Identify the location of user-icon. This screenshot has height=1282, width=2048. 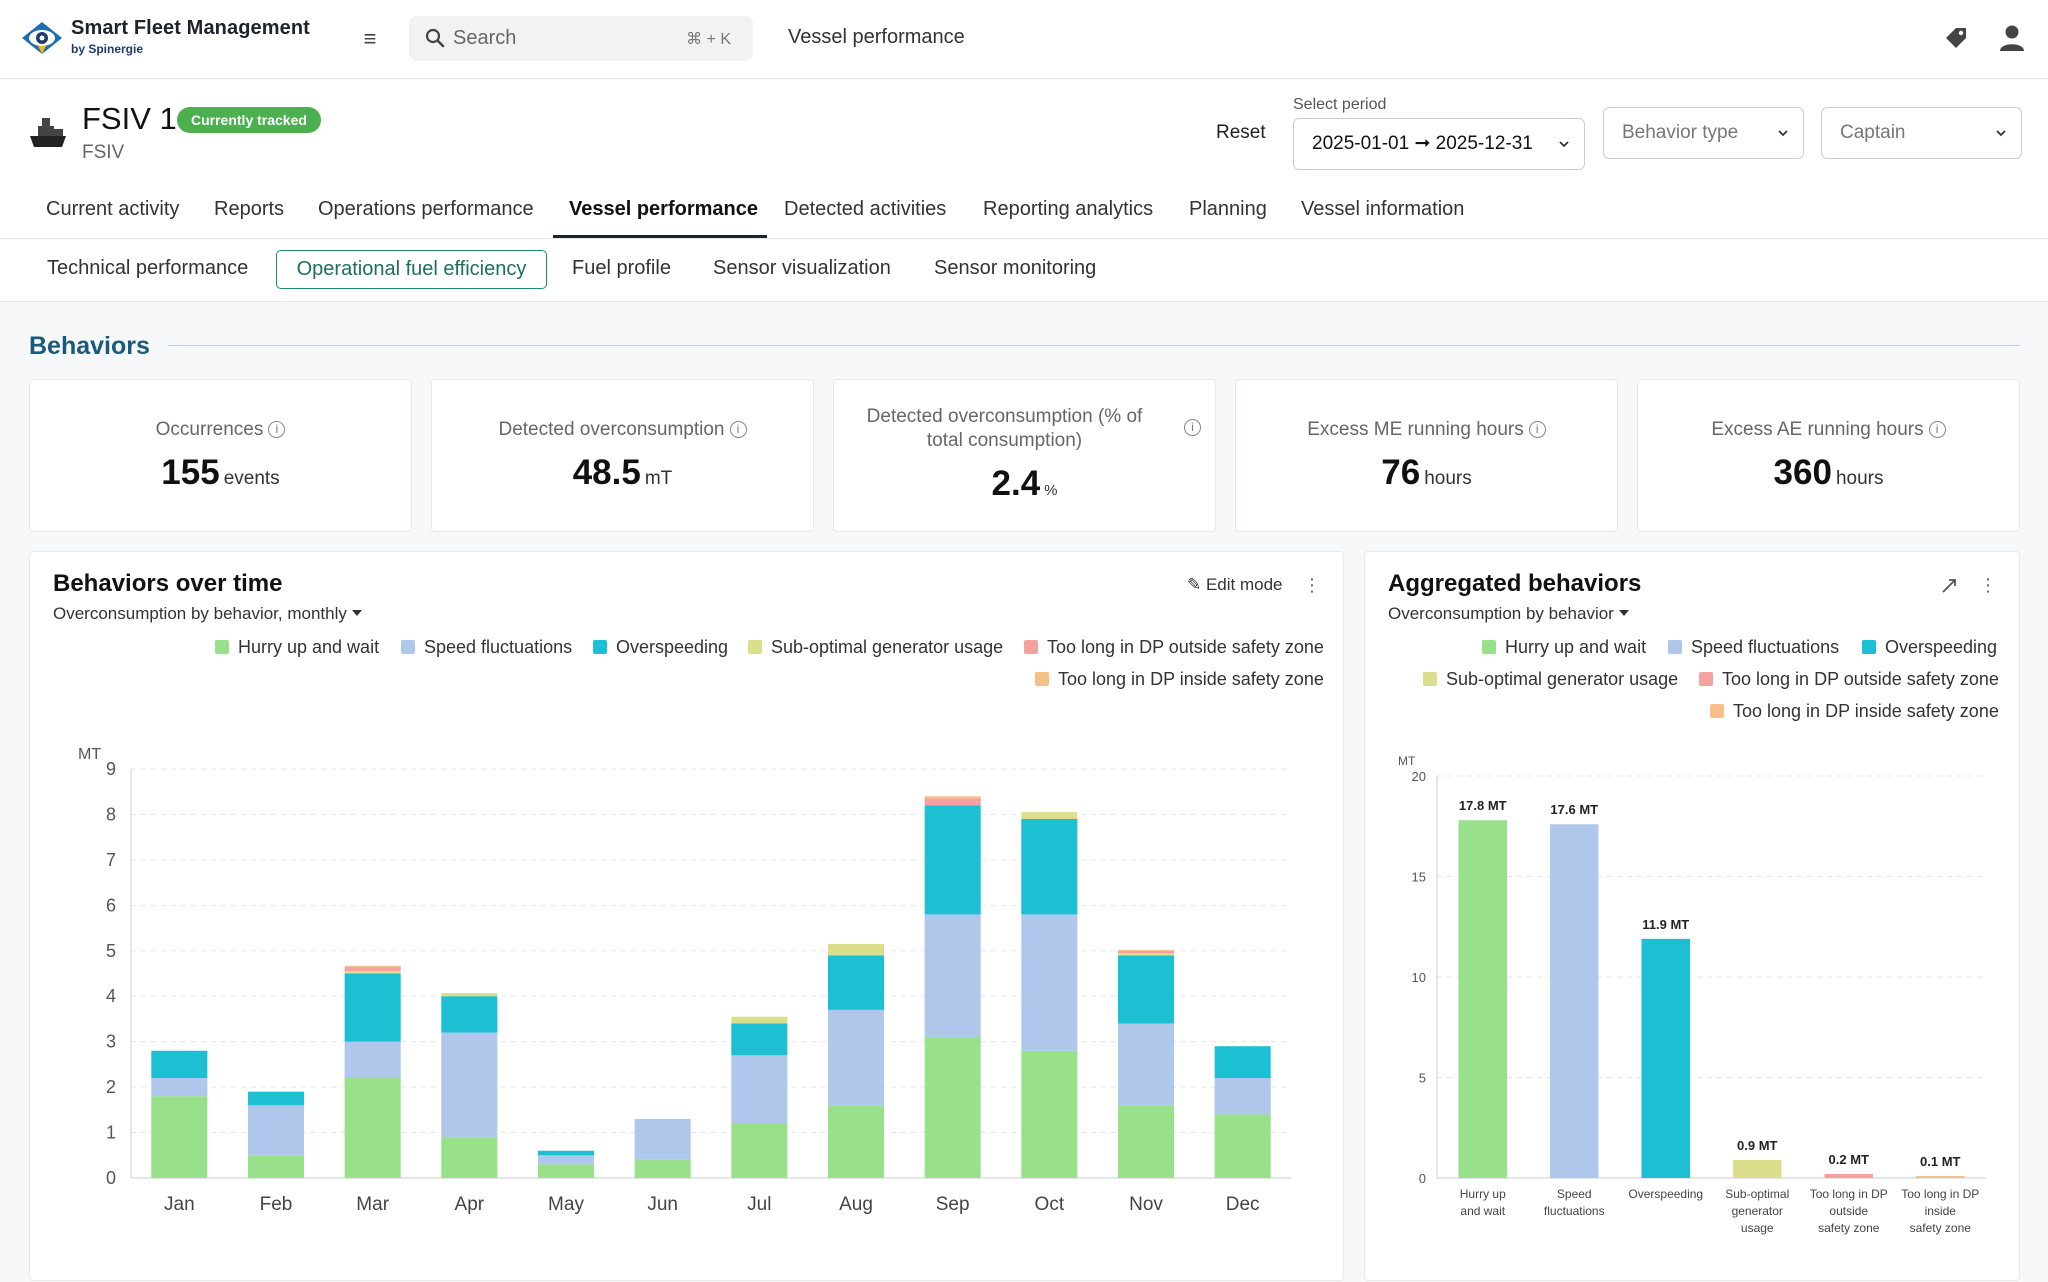
(2012, 38).